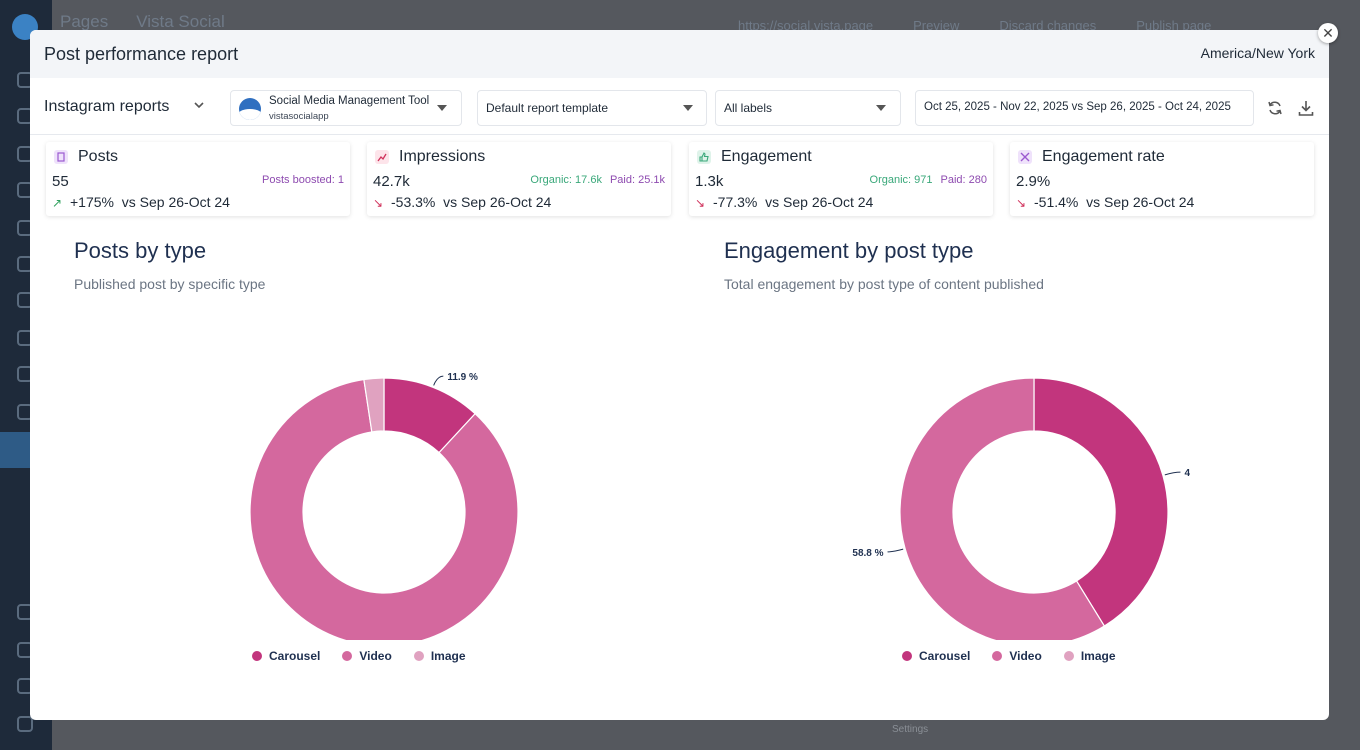 The height and width of the screenshot is (750, 1360). I want to click on engagement-by-type-chart: 41.2 % 58.8 %, so click(1021, 508).